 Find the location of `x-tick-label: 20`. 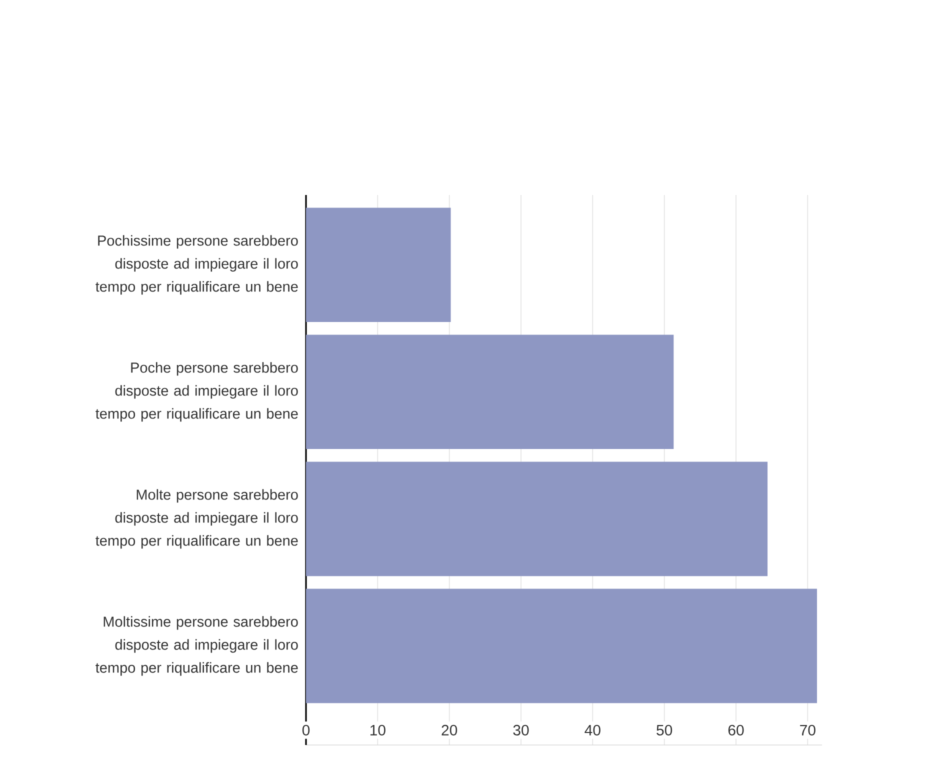

x-tick-label: 20 is located at coordinates (450, 730).